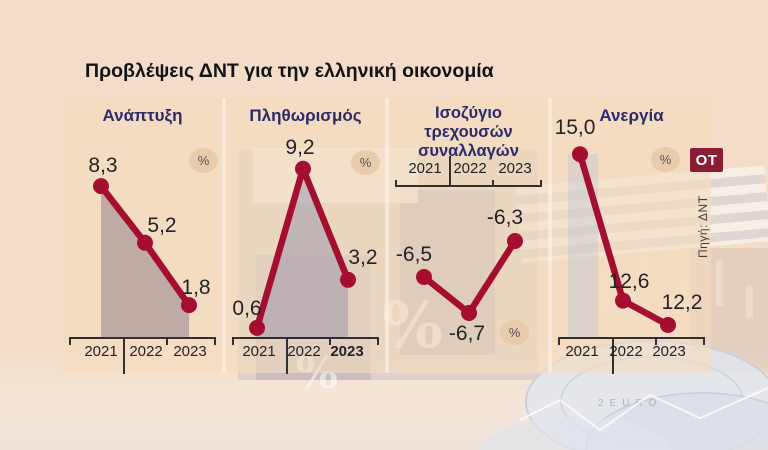 The image size is (768, 450). I want to click on value-label: 12,6, so click(629, 281).